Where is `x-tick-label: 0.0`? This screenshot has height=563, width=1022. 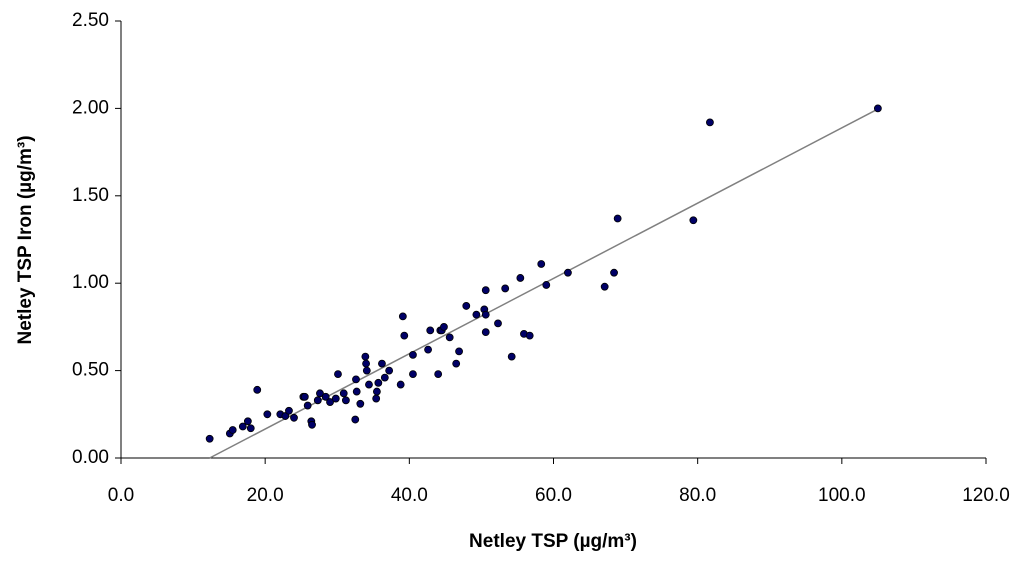 x-tick-label: 0.0 is located at coordinates (121, 495).